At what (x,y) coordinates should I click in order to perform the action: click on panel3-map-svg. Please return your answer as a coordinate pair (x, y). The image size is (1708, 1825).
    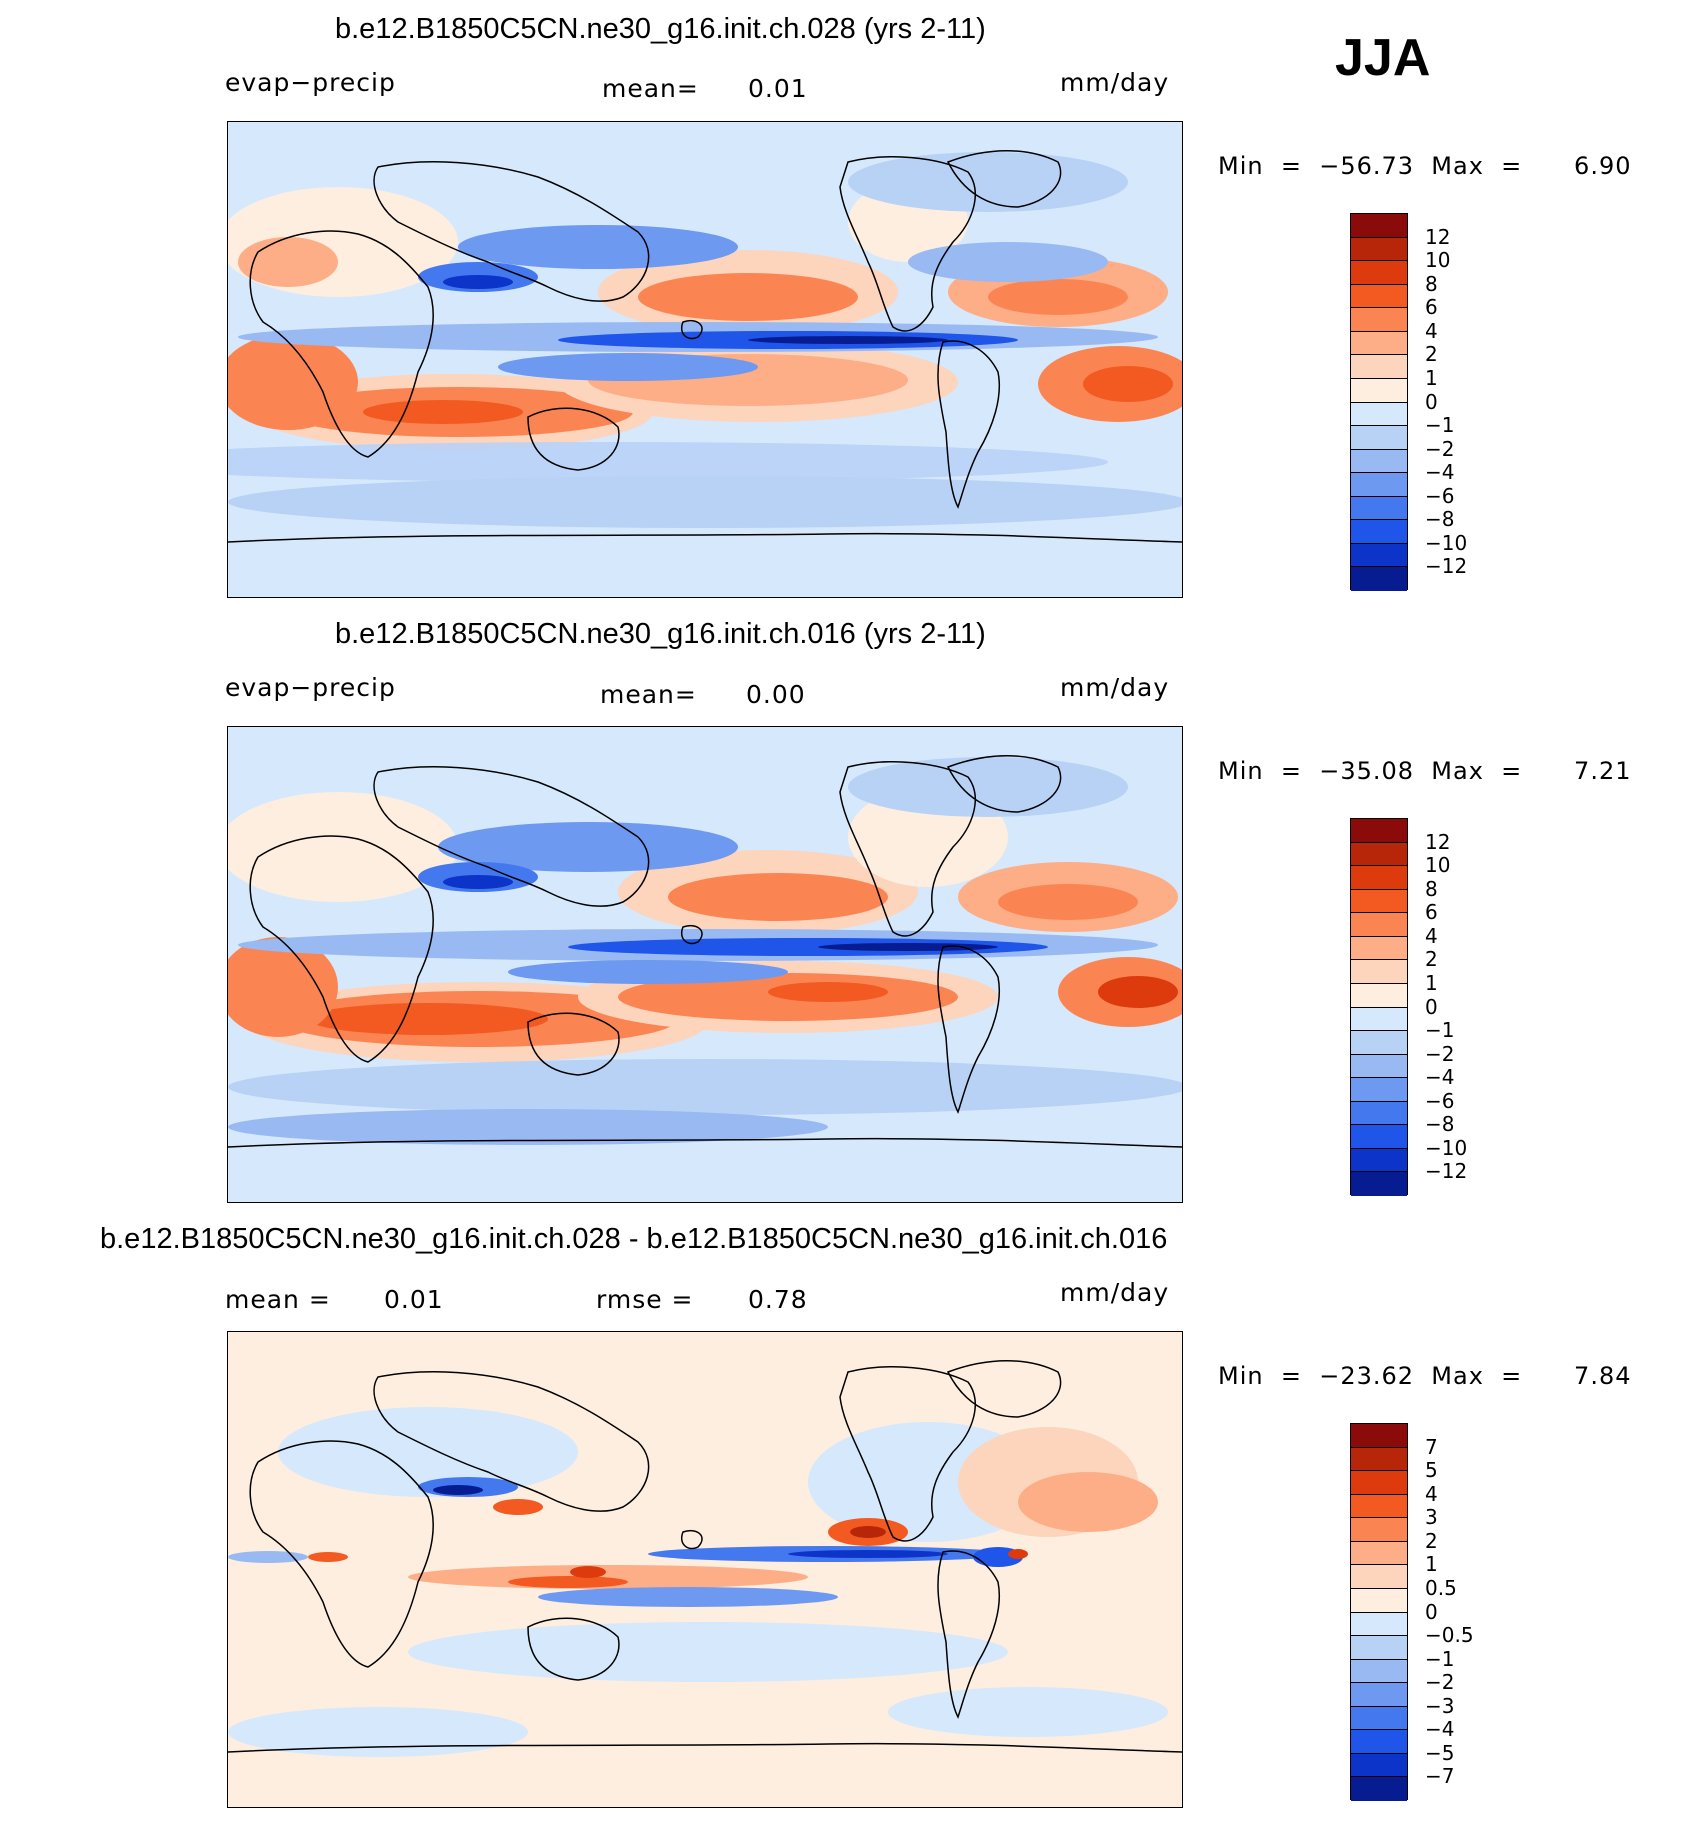
    Looking at the image, I should click on (705, 1569).